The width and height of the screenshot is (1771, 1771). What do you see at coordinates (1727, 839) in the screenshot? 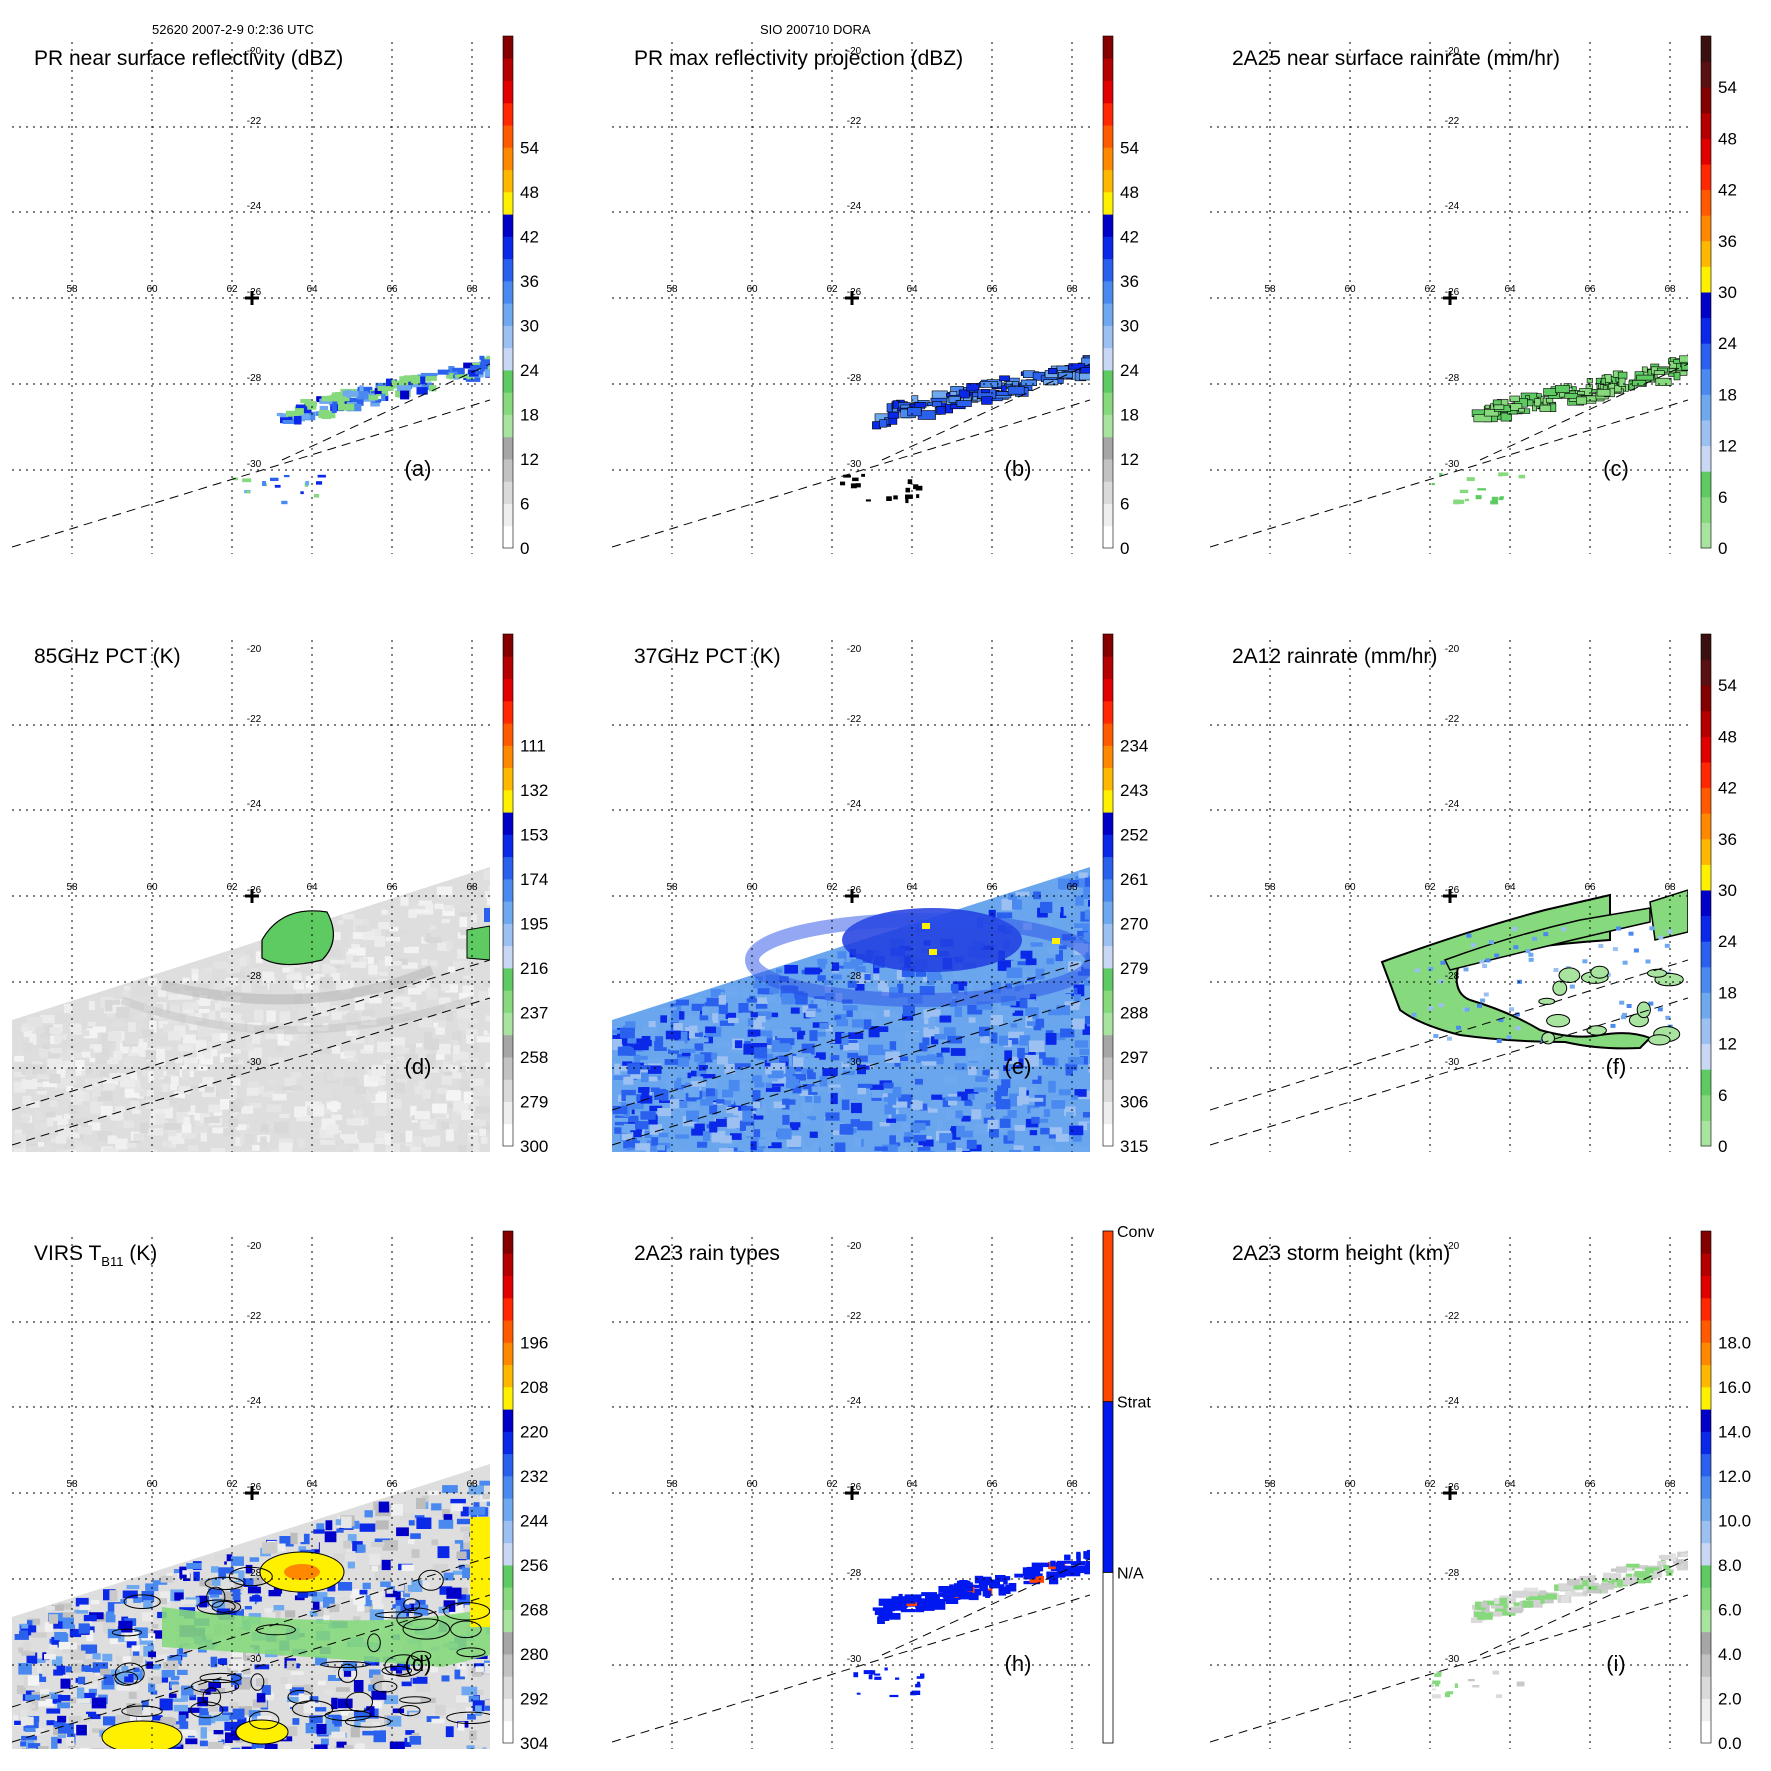
I see `colorbar-tick-label: 36` at bounding box center [1727, 839].